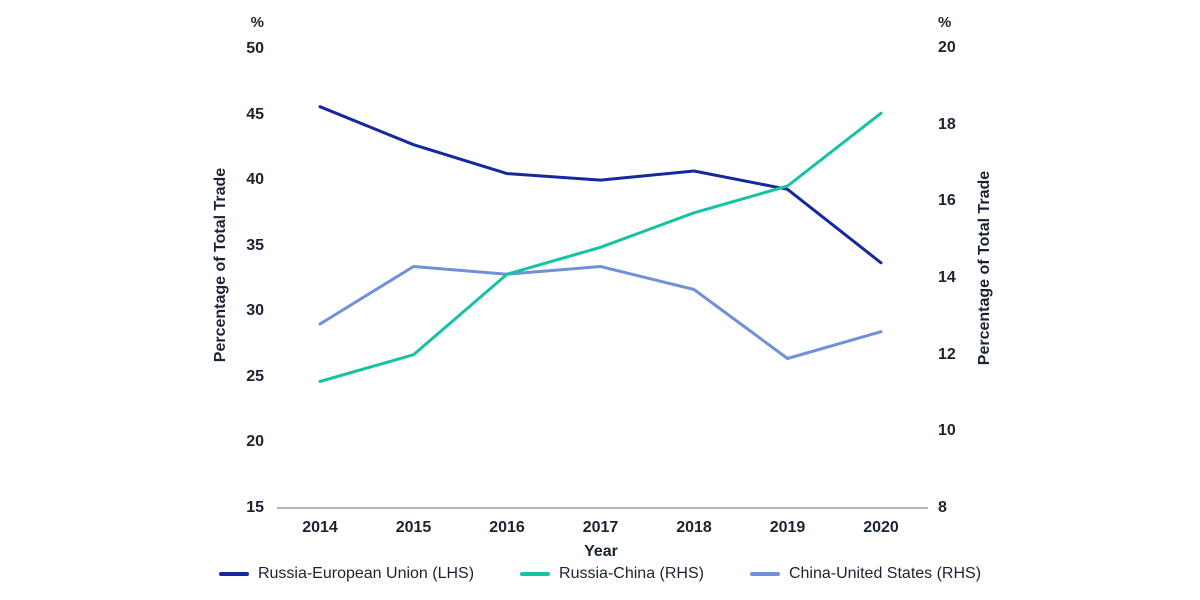 The image size is (1200, 600). I want to click on legend-item-1: Russia-China (RHS), so click(612, 574).